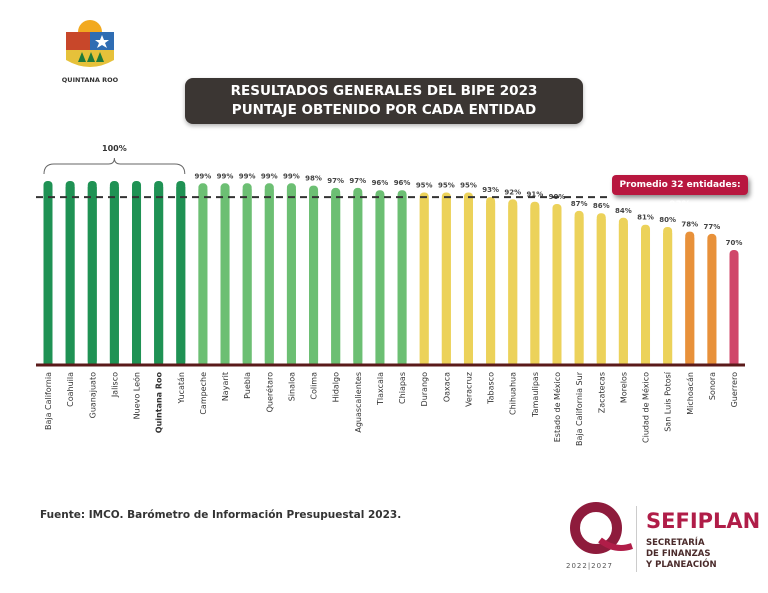 The image size is (768, 593). What do you see at coordinates (203, 393) in the screenshot?
I see `category-label: Campeche` at bounding box center [203, 393].